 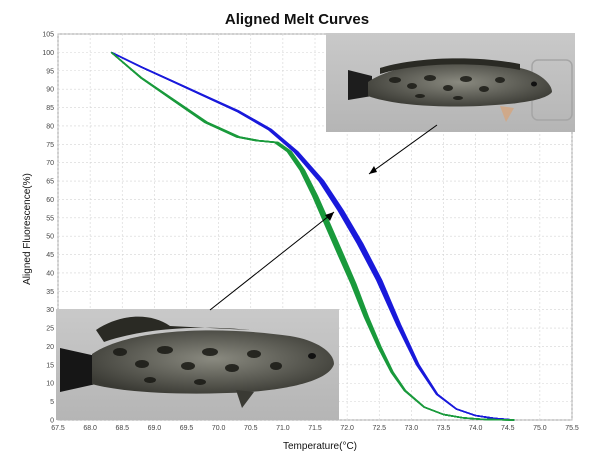 What do you see at coordinates (444, 428) in the screenshot?
I see `x-tick-label: 73.5` at bounding box center [444, 428].